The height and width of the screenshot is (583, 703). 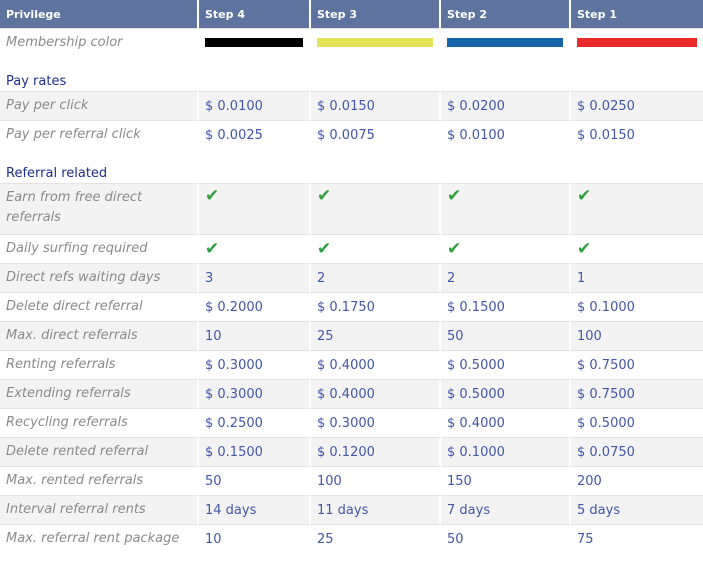 What do you see at coordinates (99, 393) in the screenshot?
I see `row-label: Extending referrals` at bounding box center [99, 393].